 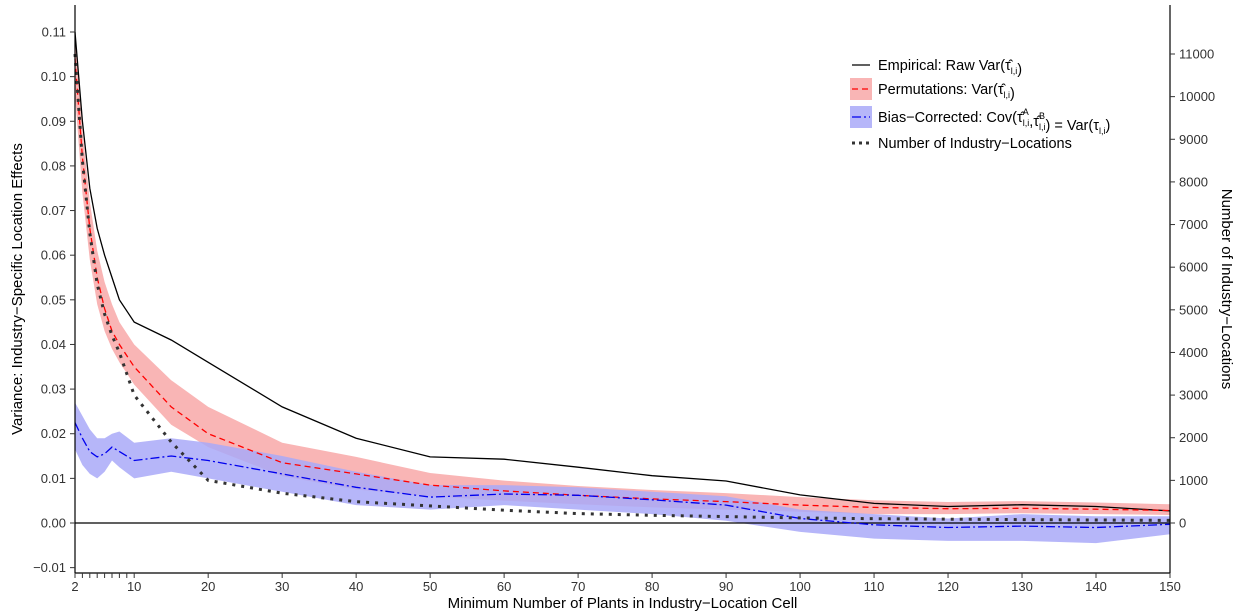 I want to click on x-tick-label: 30, so click(x=282, y=586).